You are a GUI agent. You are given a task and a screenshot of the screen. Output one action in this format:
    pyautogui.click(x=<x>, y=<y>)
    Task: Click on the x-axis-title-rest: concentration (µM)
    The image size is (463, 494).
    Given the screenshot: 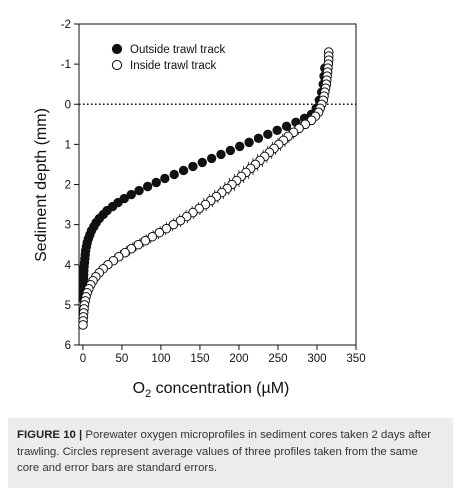 What is the action you would take?
    pyautogui.click(x=220, y=388)
    